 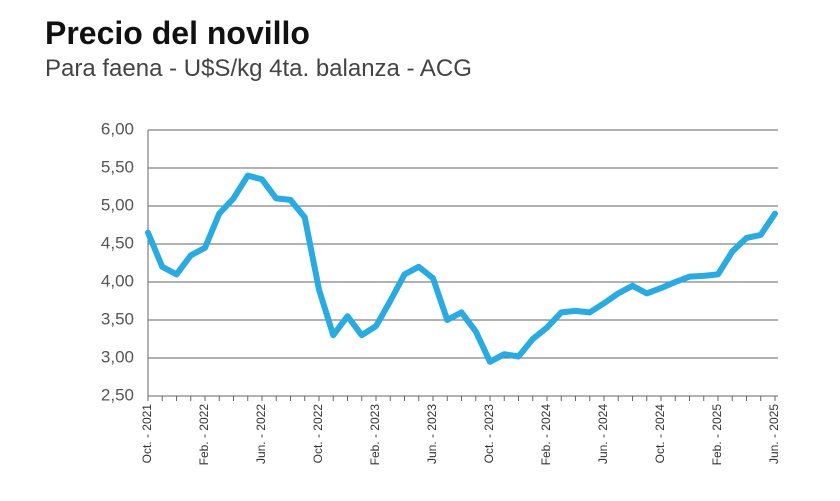 I want to click on chart-title: Precio del novillo, so click(x=177, y=33).